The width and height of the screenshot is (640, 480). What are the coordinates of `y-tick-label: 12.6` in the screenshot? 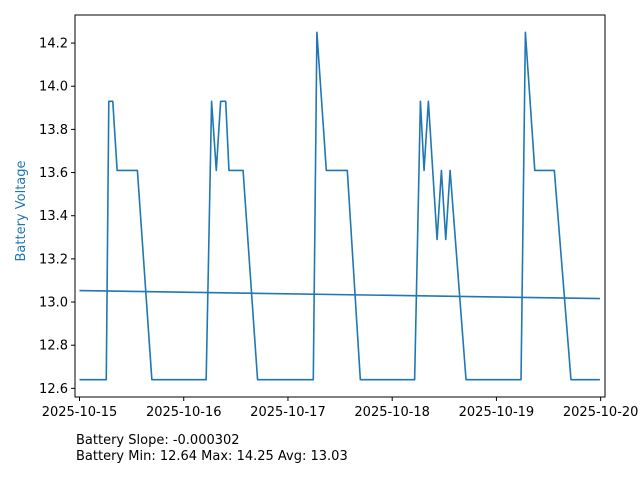 It's located at (53, 389).